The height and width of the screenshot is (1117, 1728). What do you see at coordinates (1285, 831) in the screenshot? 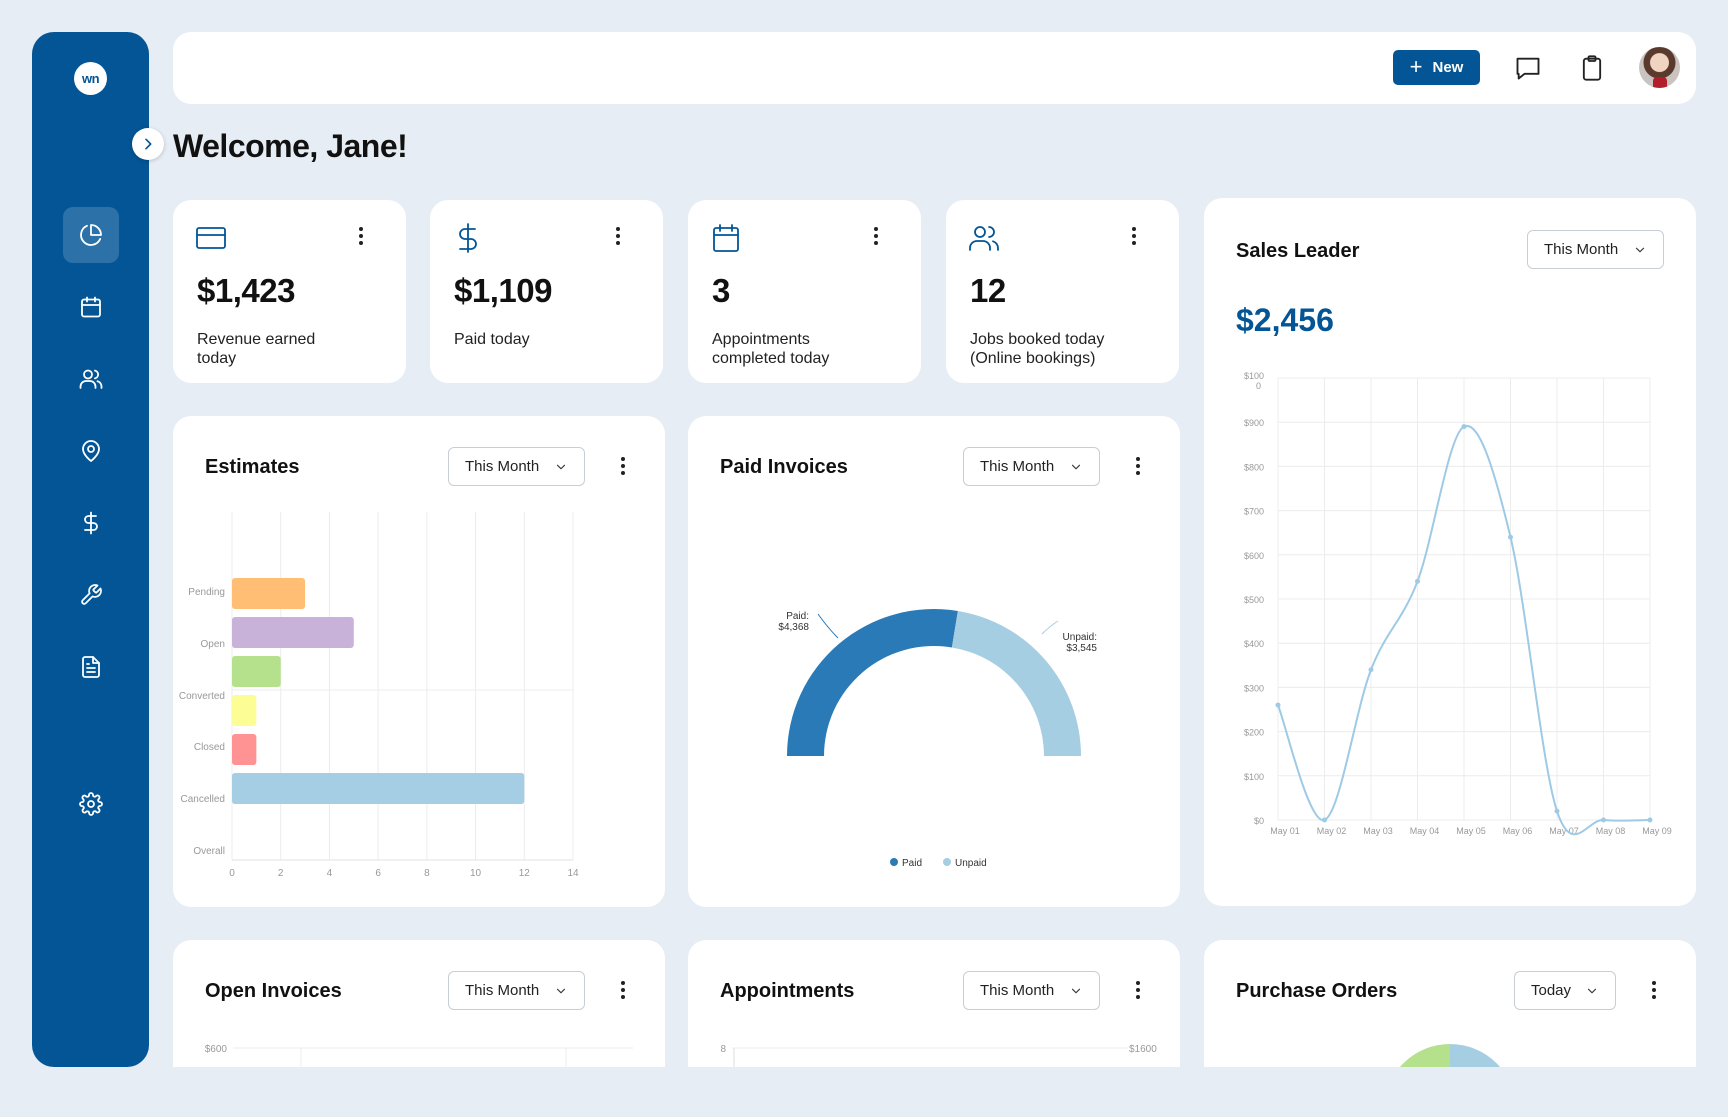
I see `x-tick-label: May 01` at bounding box center [1285, 831].